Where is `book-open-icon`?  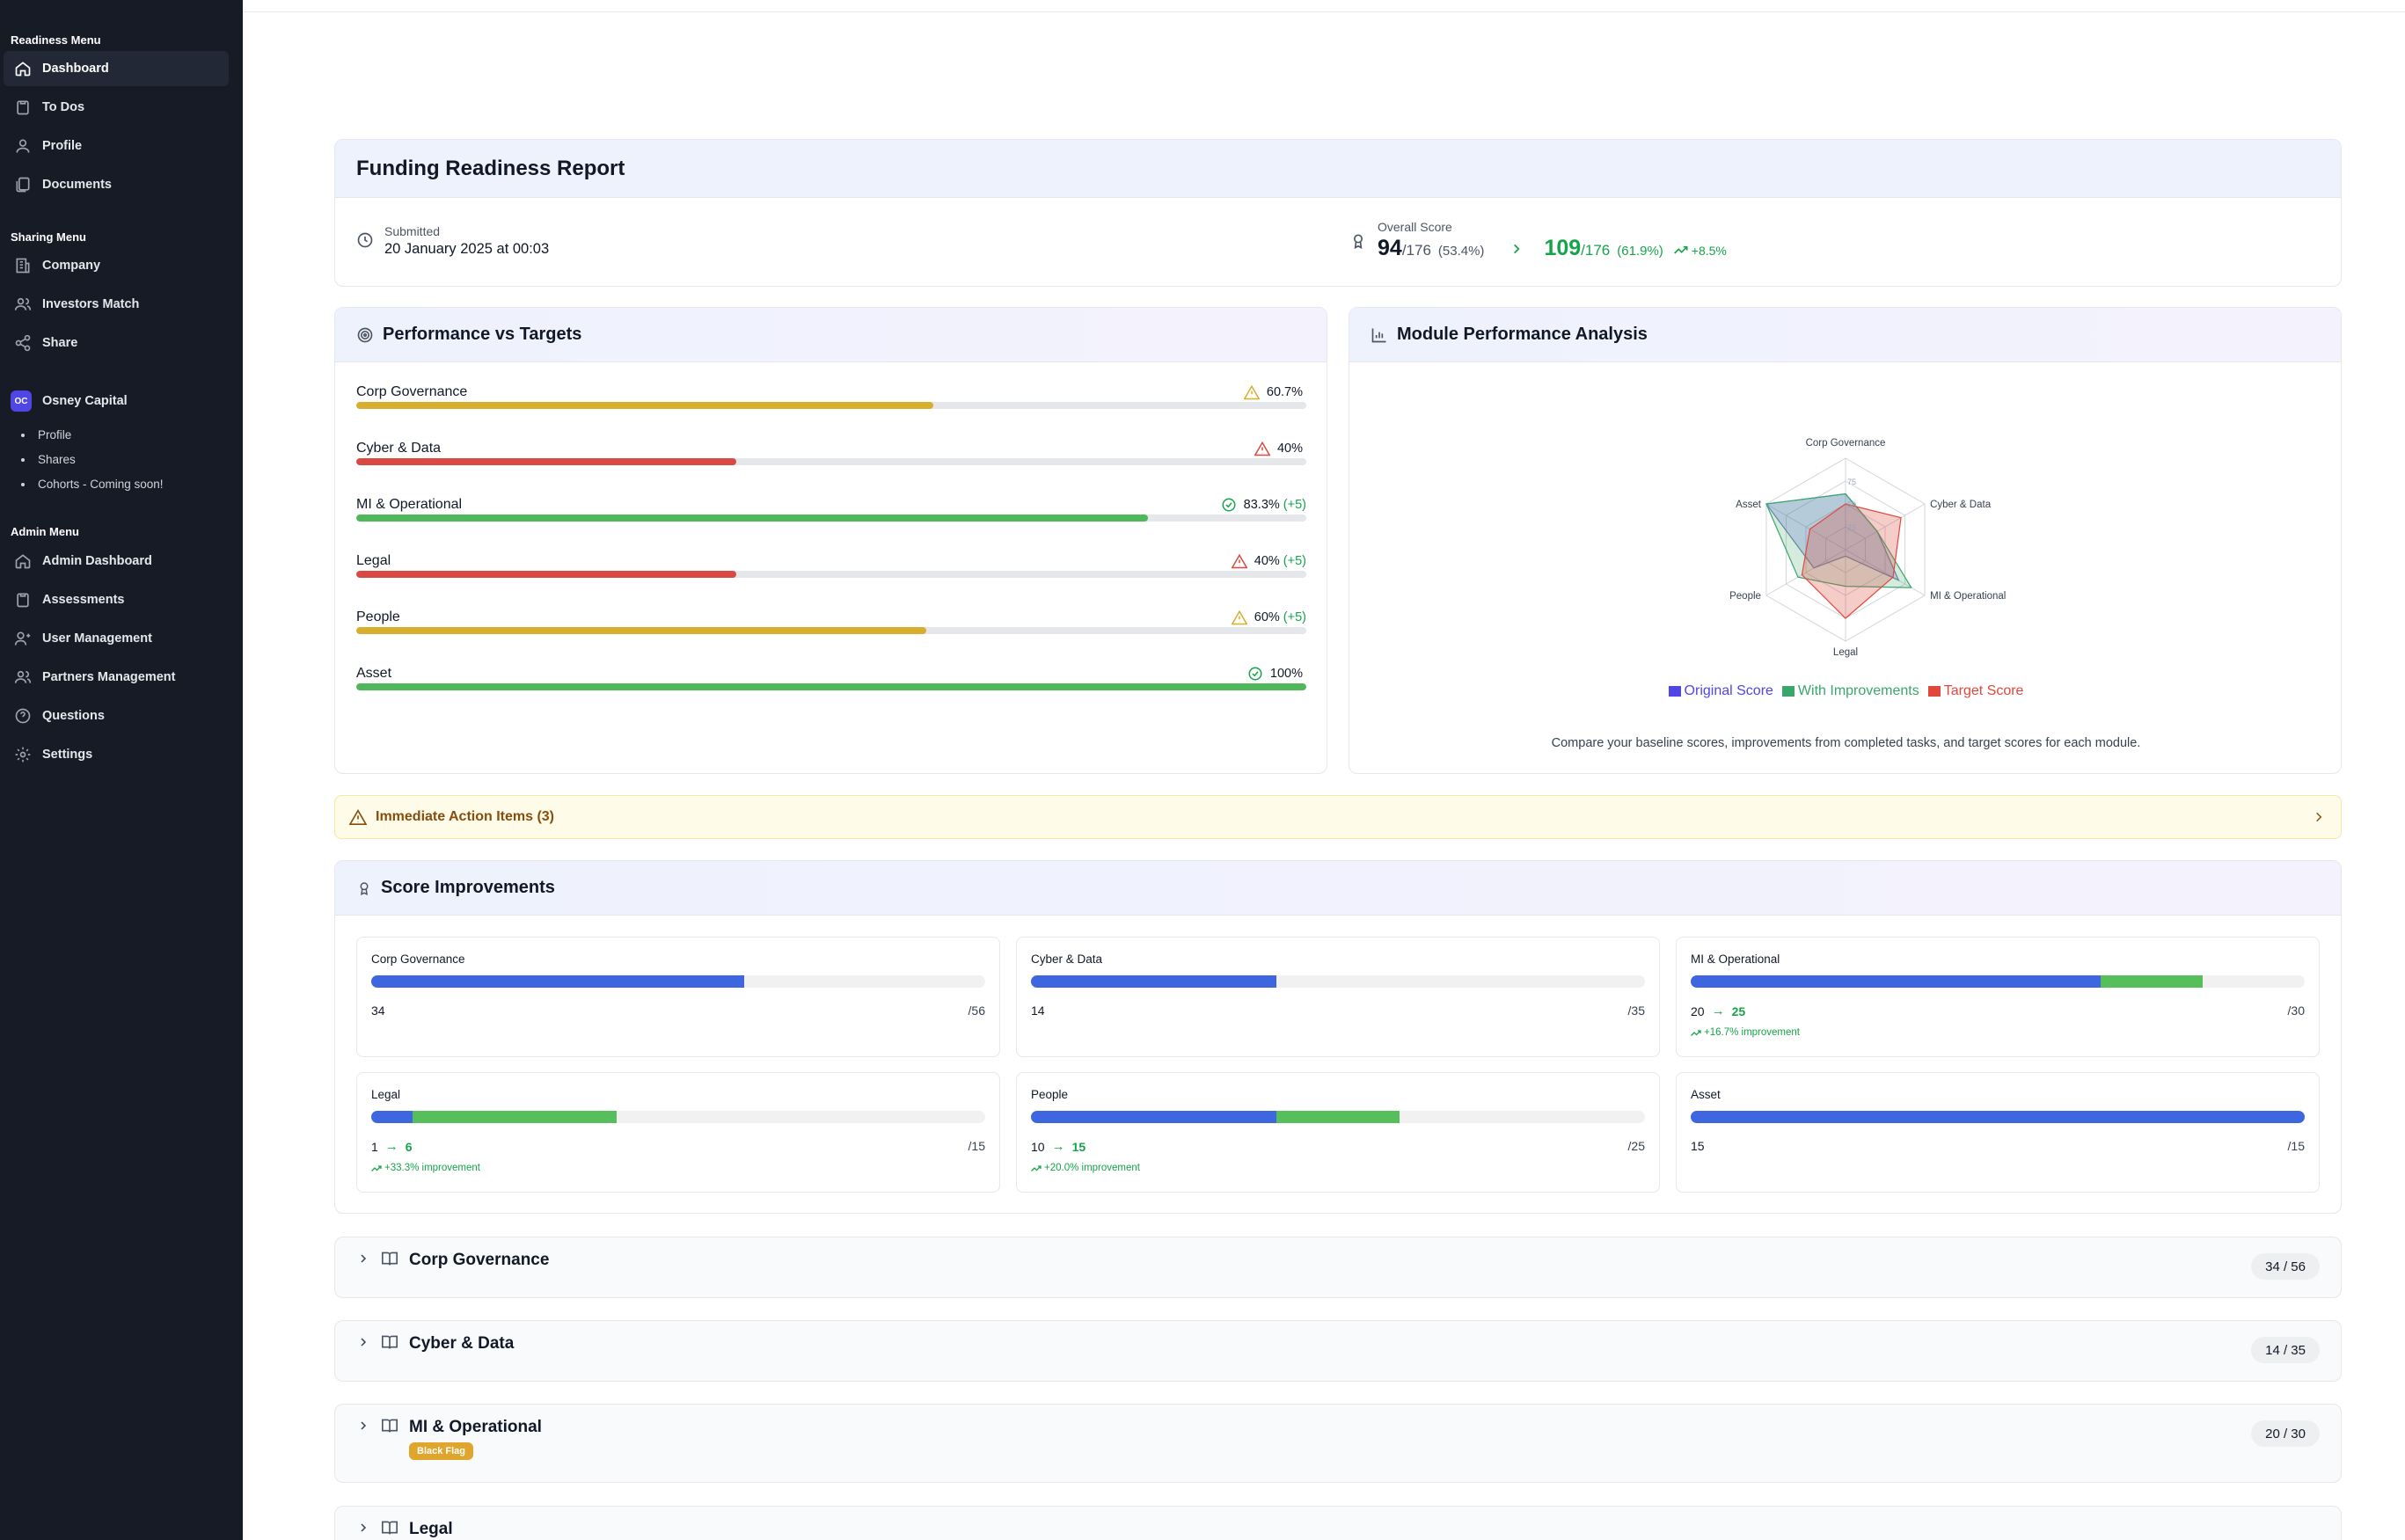 book-open-icon is located at coordinates (389, 1530).